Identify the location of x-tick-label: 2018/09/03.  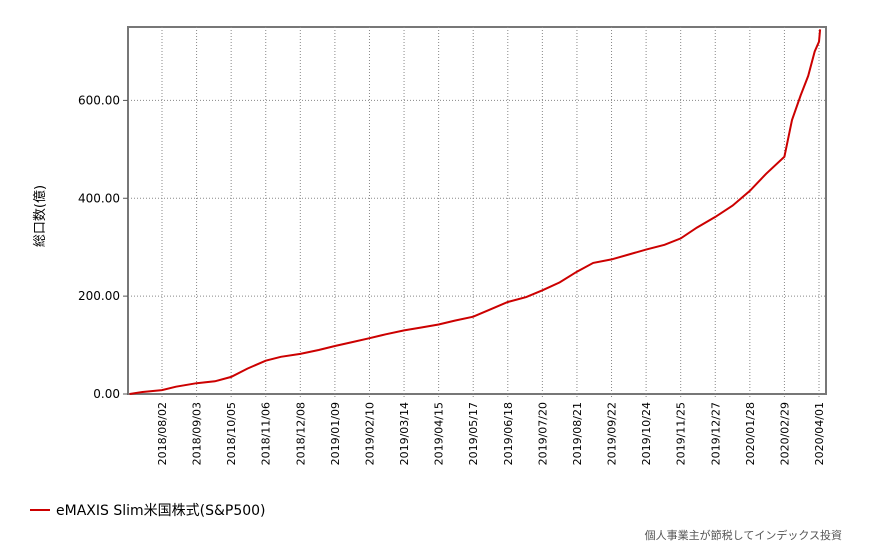
(197, 433).